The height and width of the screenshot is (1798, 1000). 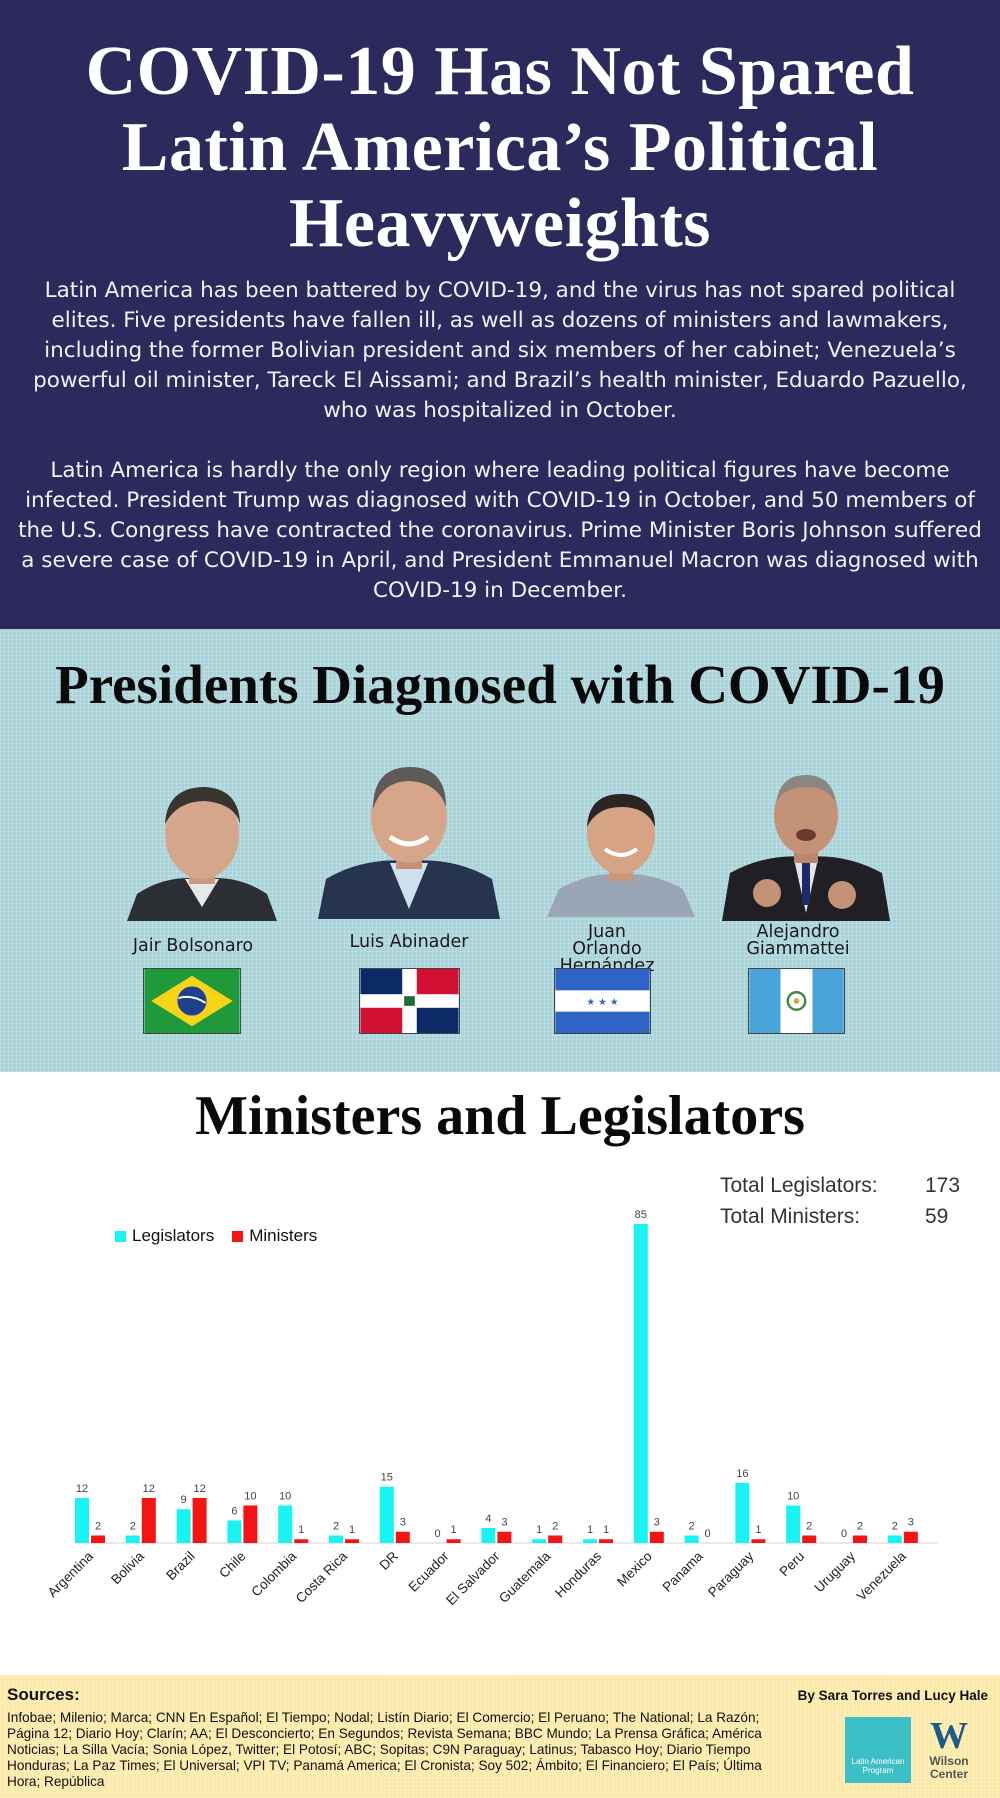 What do you see at coordinates (352, 1541) in the screenshot?
I see `bar-ministers-costa-rica` at bounding box center [352, 1541].